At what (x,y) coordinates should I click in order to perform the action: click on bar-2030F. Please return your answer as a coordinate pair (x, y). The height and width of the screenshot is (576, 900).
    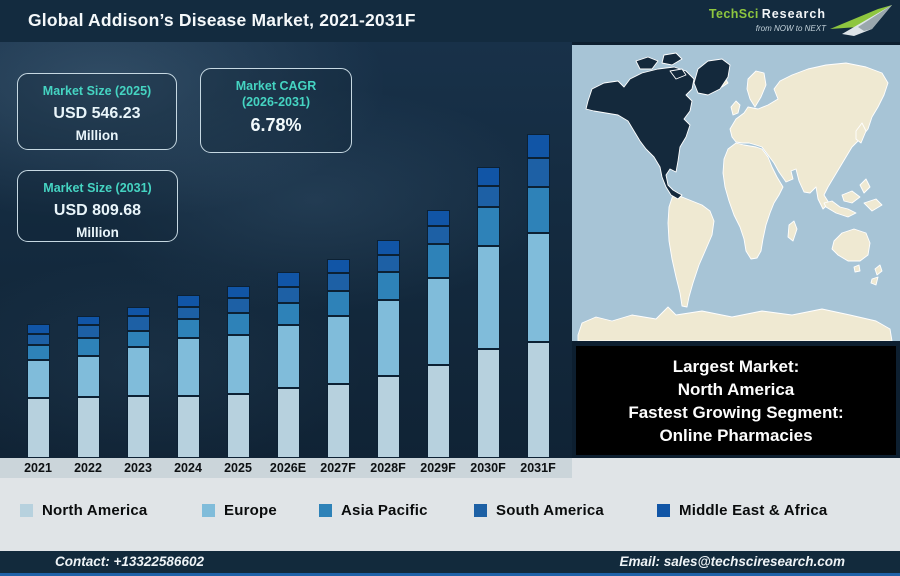
    Looking at the image, I should click on (488, 312).